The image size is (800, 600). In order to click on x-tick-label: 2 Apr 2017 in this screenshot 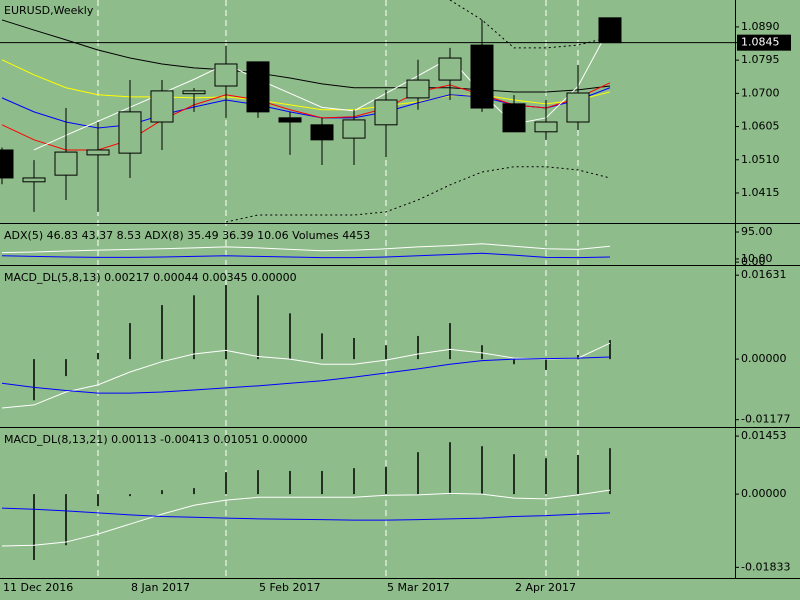, I will do `click(545, 587)`.